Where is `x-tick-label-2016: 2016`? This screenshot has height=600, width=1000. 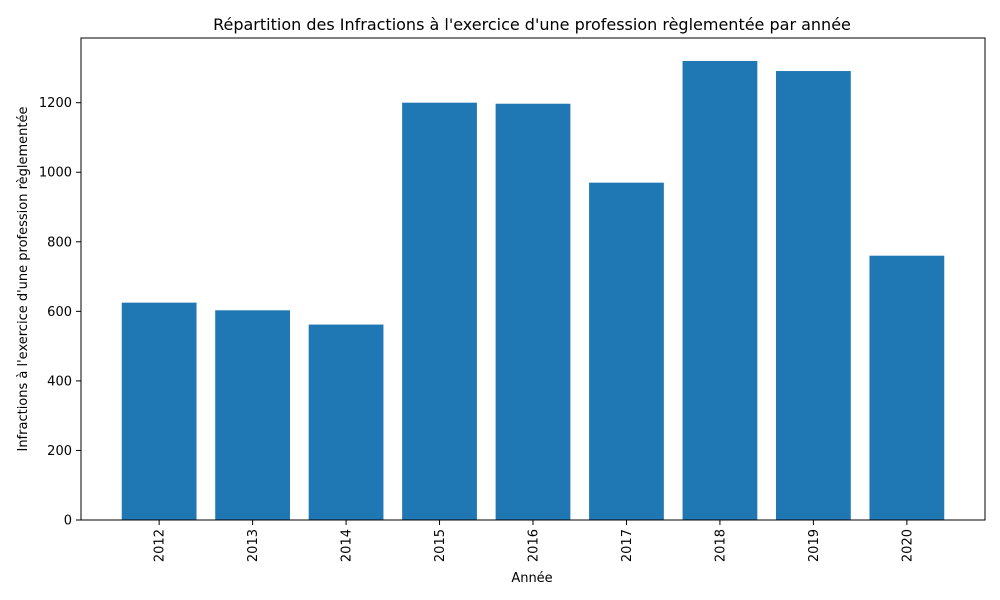
x-tick-label-2016: 2016 is located at coordinates (534, 545).